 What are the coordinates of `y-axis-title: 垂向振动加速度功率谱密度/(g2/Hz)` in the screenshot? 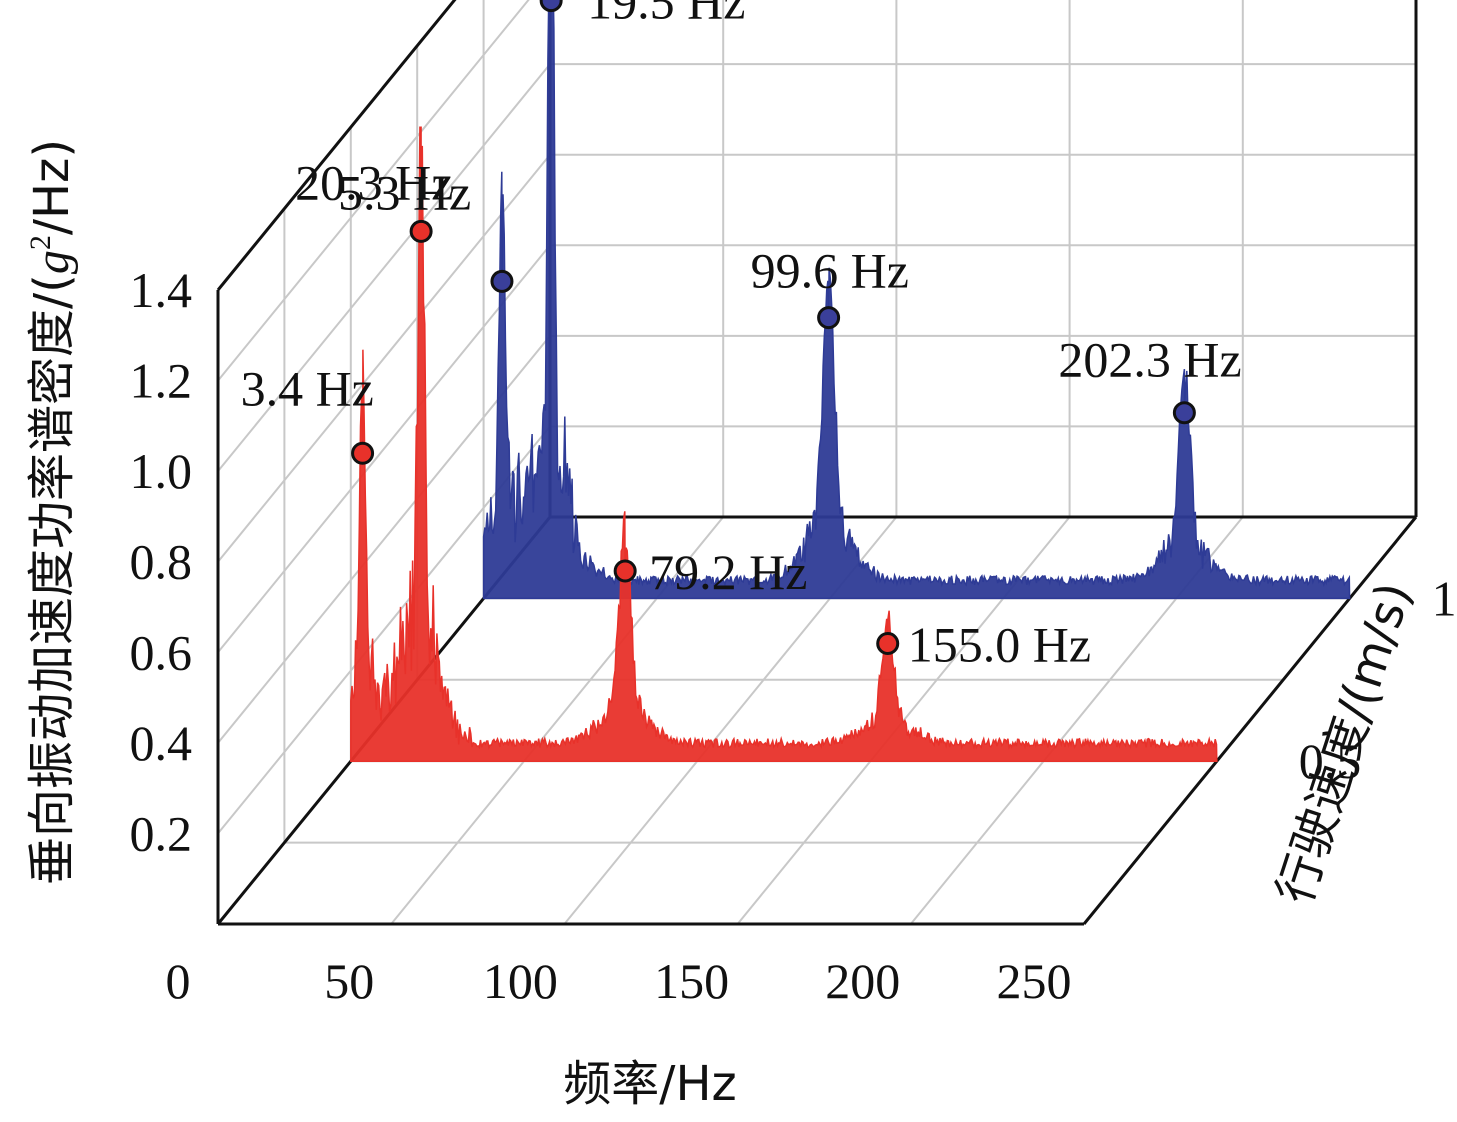 It's located at (52, 512).